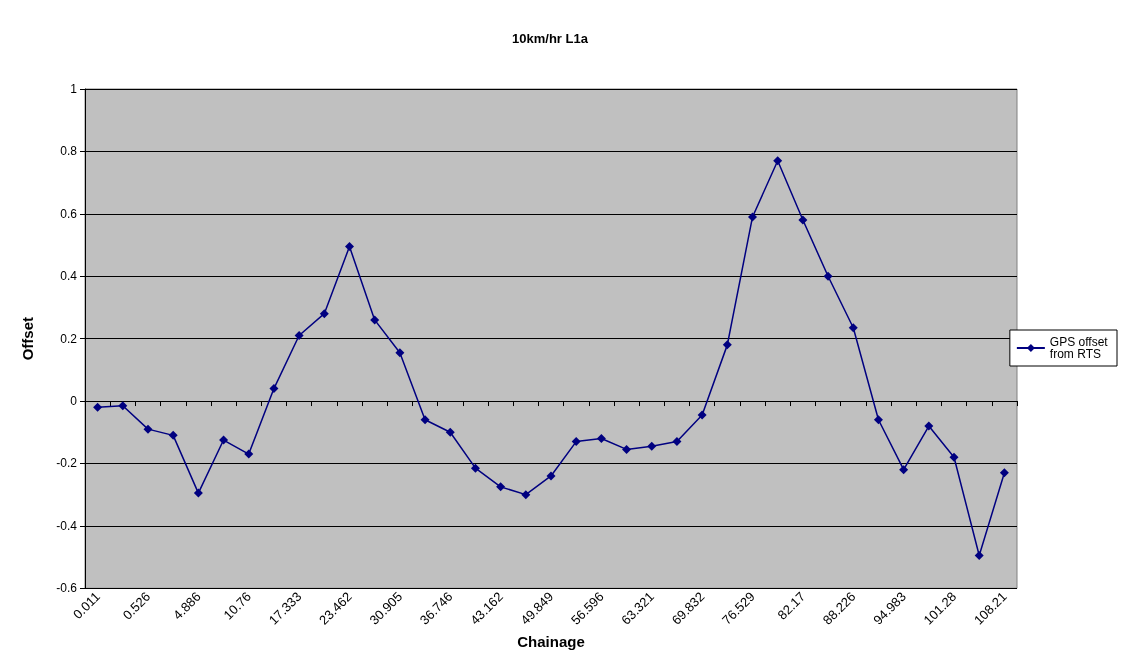 The image size is (1125, 654). What do you see at coordinates (67, 525) in the screenshot?
I see `y-tick-label: -0.4` at bounding box center [67, 525].